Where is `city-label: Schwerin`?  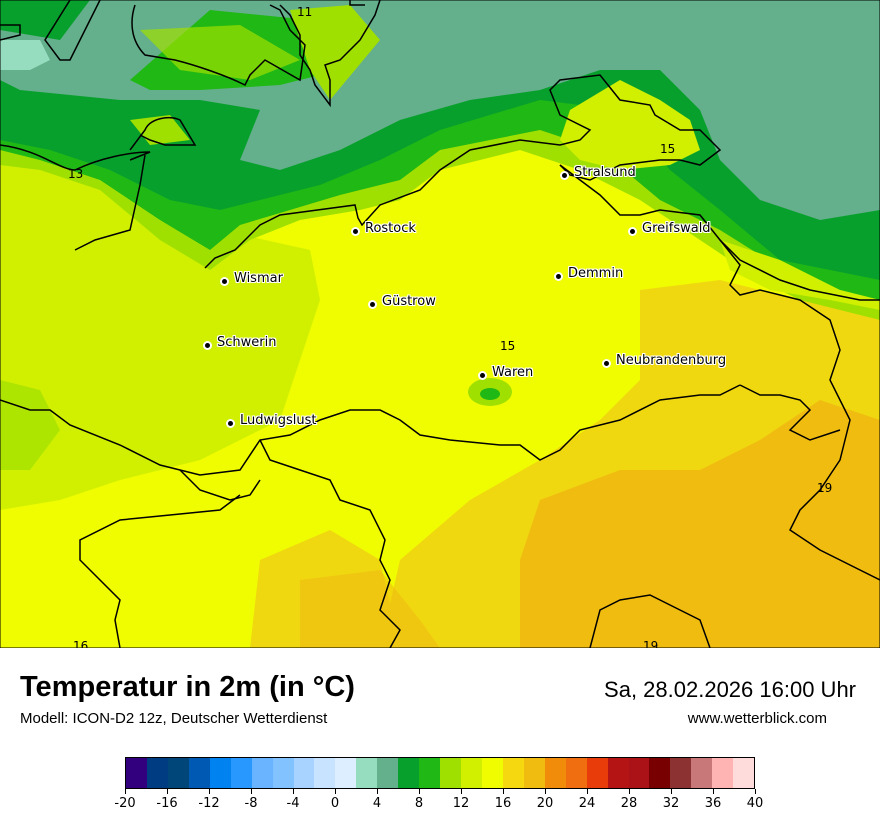
city-label: Schwerin is located at coordinates (247, 342).